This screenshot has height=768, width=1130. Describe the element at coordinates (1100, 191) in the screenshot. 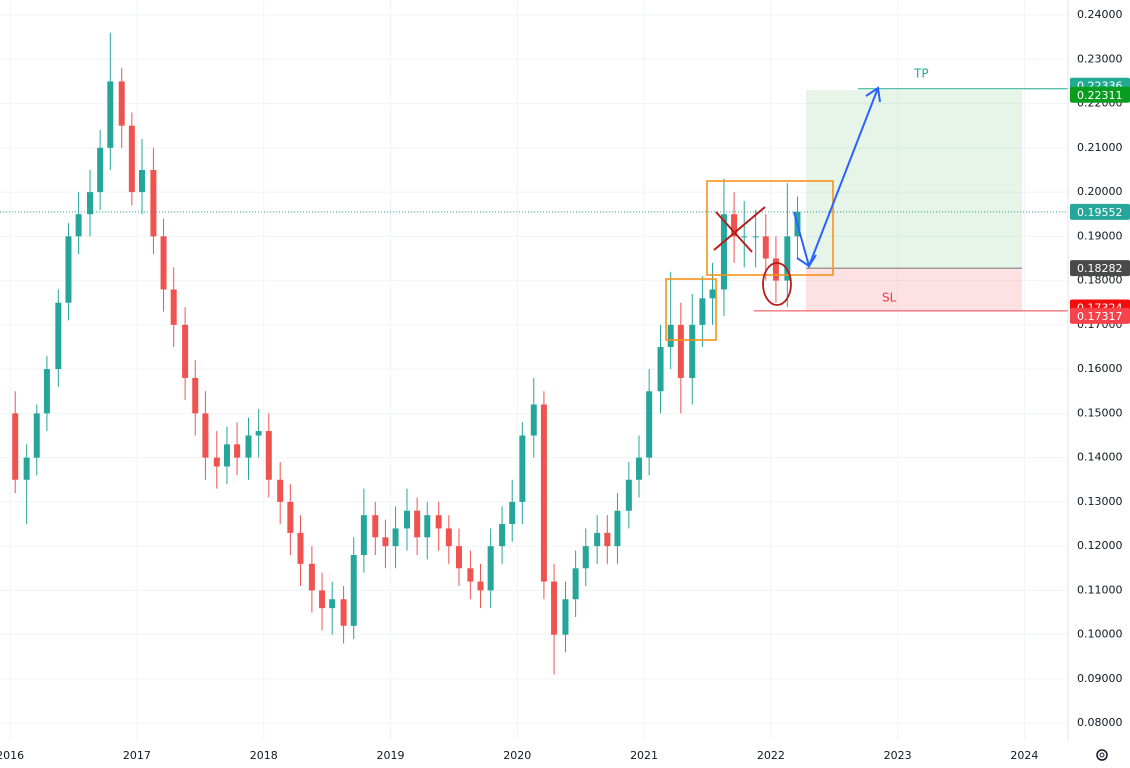

I see `y-tick-label: 0.20000` at that location.